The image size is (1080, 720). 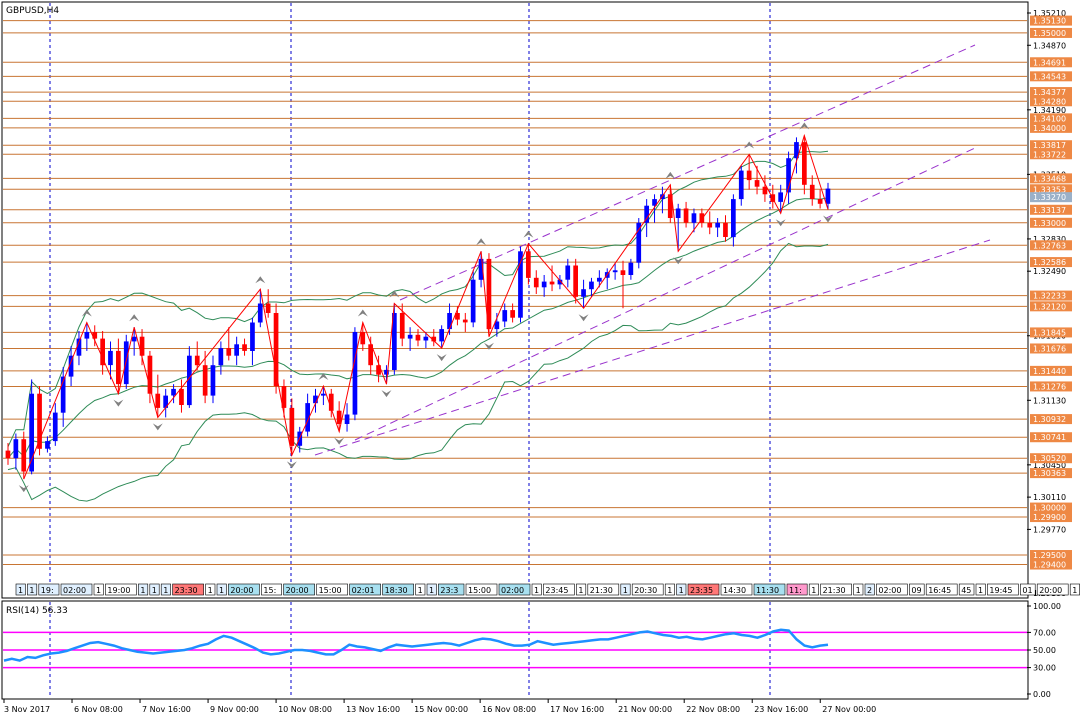 I want to click on time-marker-label: 02:01, so click(x=363, y=590).